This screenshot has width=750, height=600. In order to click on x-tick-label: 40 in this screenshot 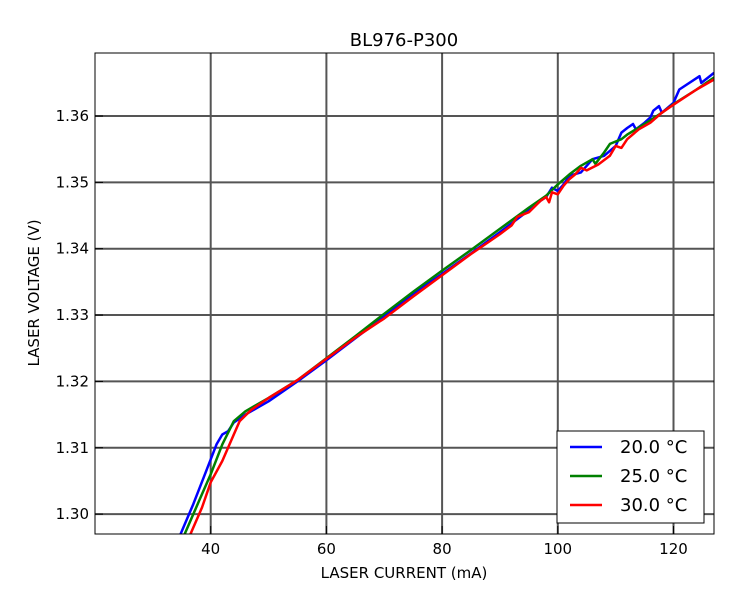, I will do `click(210, 549)`.